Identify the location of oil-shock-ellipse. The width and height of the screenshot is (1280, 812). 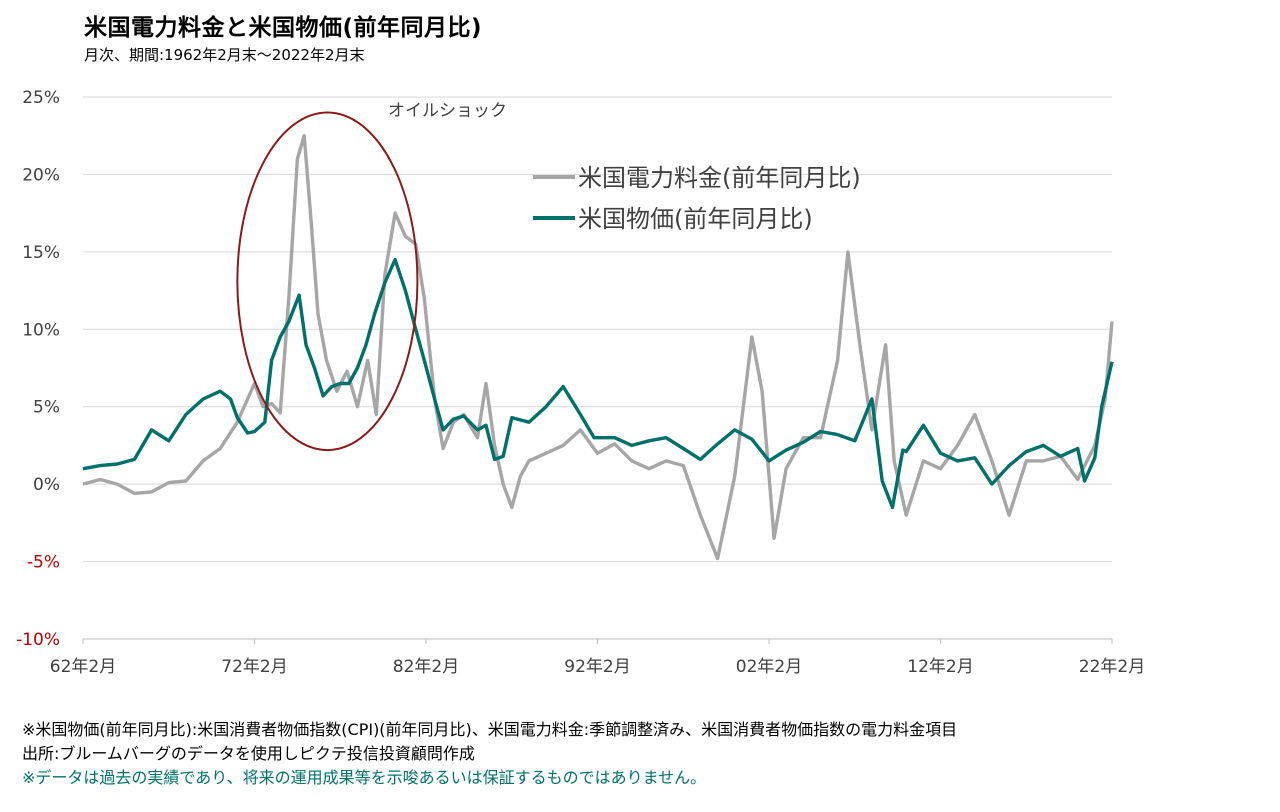
(327, 281).